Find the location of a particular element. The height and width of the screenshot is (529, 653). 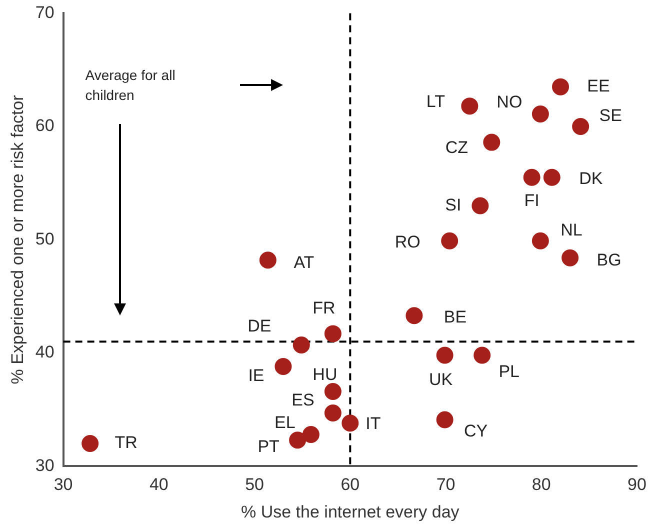

annotation: UK is located at coordinates (441, 379).